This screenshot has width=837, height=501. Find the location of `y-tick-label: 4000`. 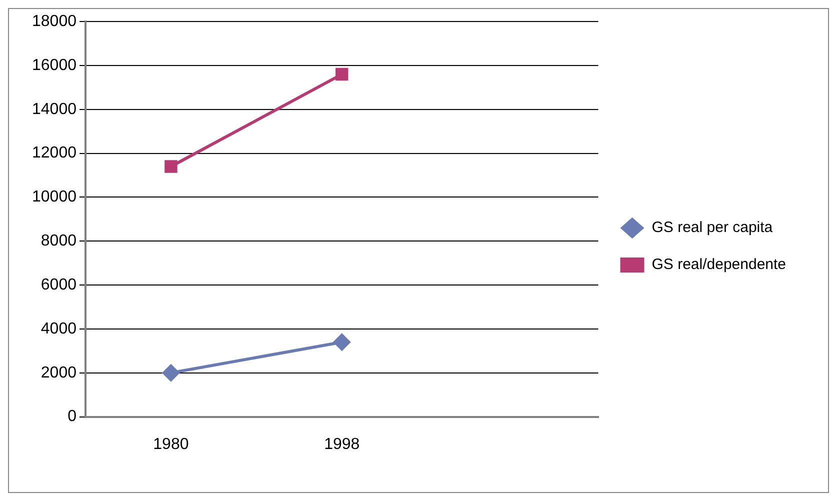

y-tick-label: 4000 is located at coordinates (58, 329).